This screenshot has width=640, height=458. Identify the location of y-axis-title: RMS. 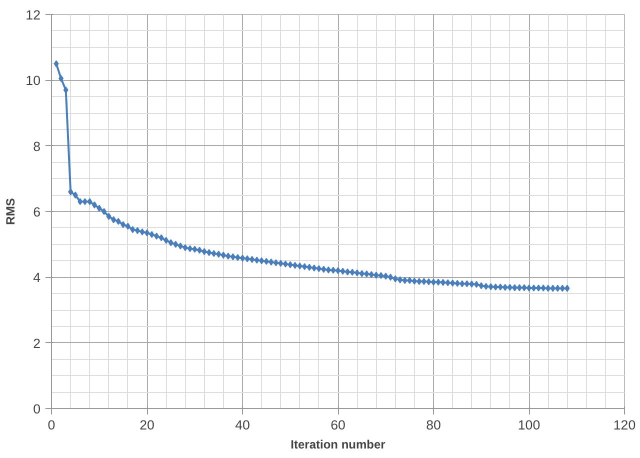
(11, 211).